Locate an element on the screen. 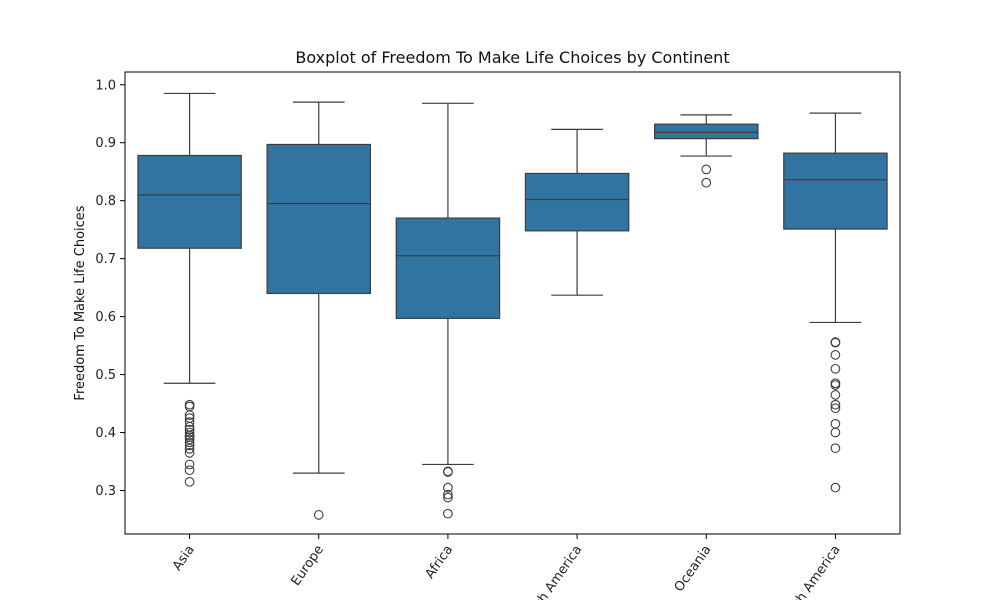 This screenshot has width=1000, height=600. y-tick-label: 0.9 is located at coordinates (105, 143).